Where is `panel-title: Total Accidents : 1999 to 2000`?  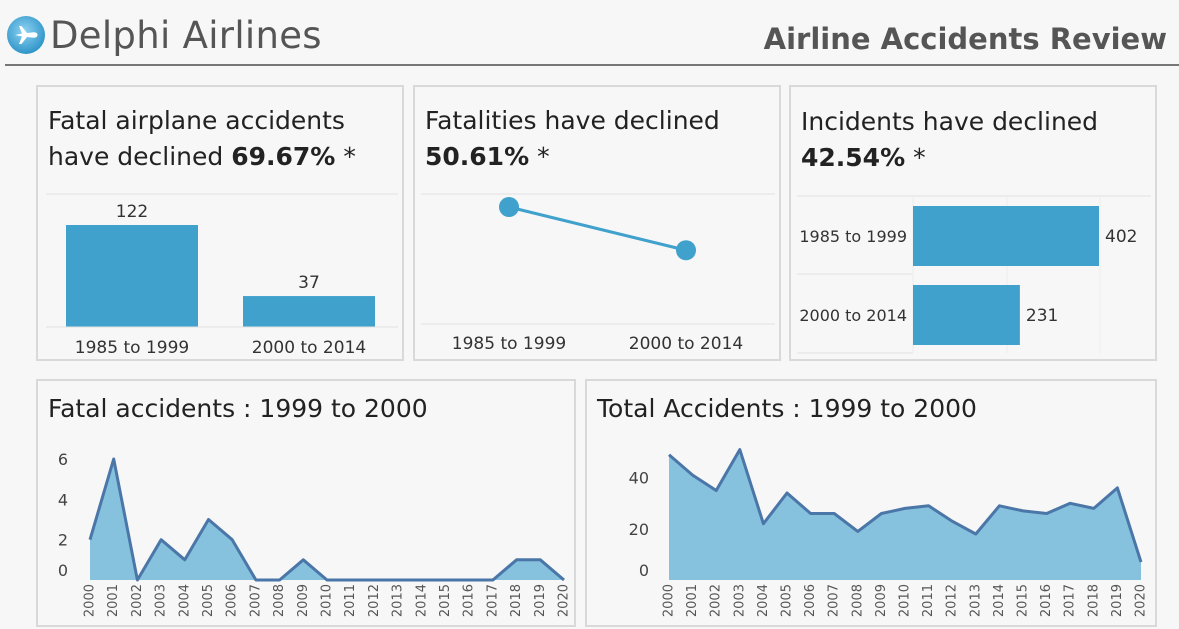 panel-title: Total Accidents : 1999 to 2000 is located at coordinates (787, 408).